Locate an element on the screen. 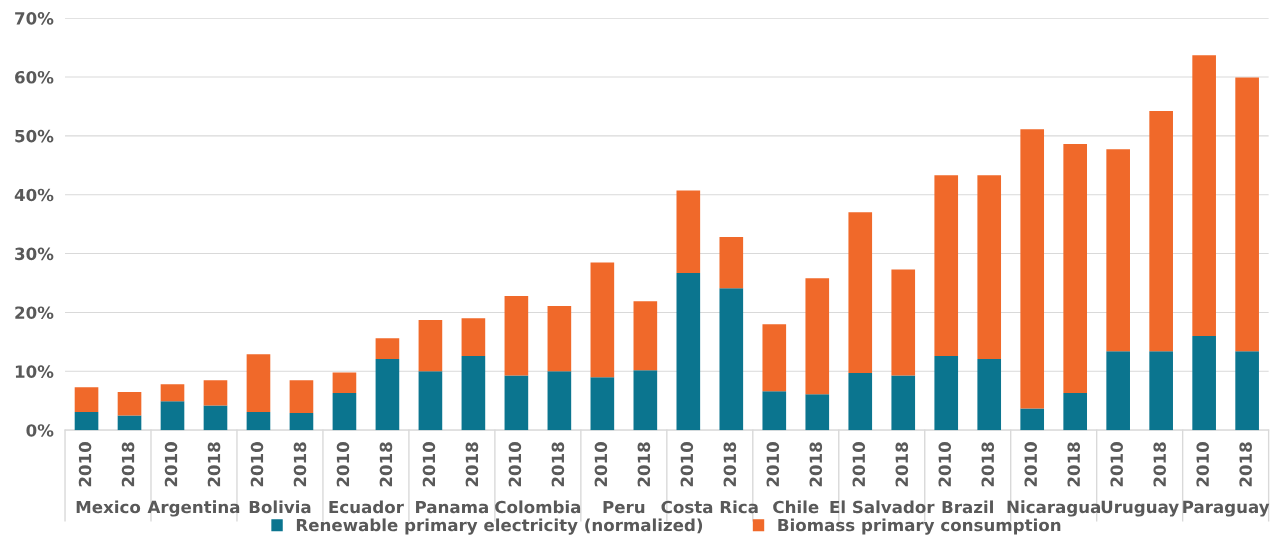 The height and width of the screenshot is (548, 1275). y-tick-label: 60% is located at coordinates (34, 77).